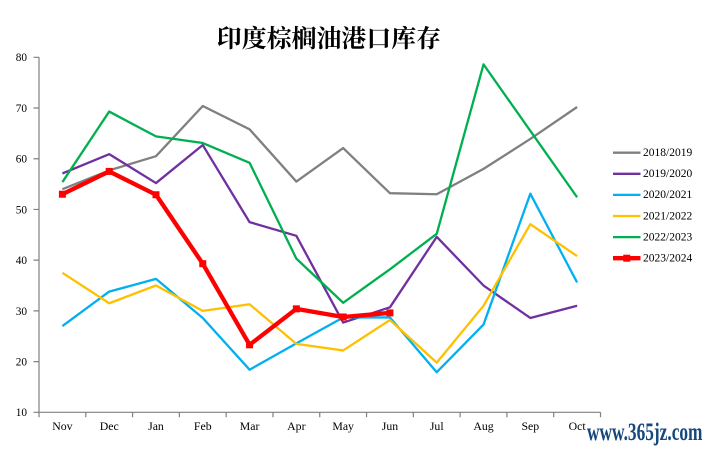 The height and width of the screenshot is (456, 710). What do you see at coordinates (667, 153) in the screenshot?
I see `svg-text: 2018/2019` at bounding box center [667, 153].